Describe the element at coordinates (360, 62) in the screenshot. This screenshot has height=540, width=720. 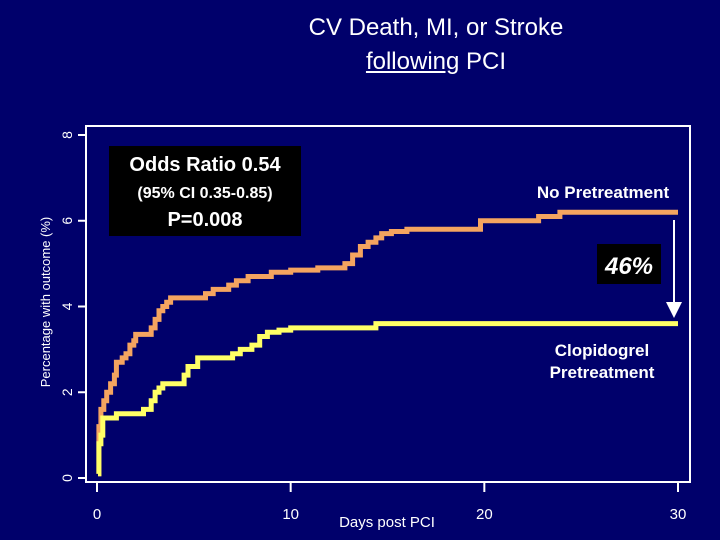
I see `slide-title-line-2: following PCI` at that location.